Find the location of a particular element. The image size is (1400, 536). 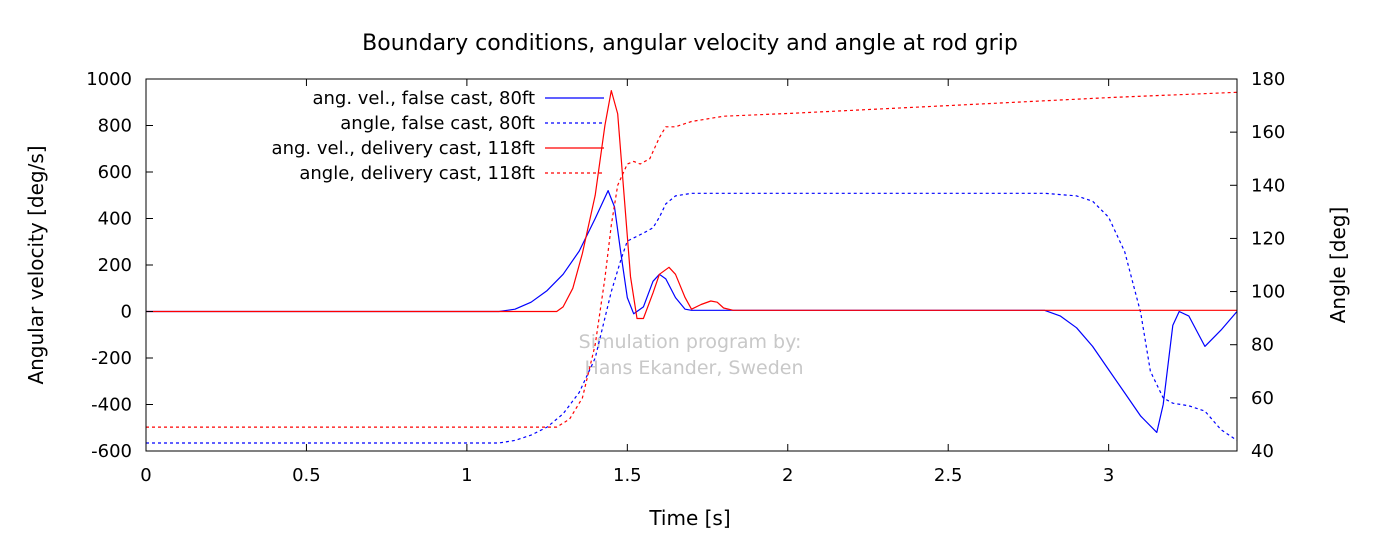

x-tick-label-4: 2 is located at coordinates (787, 475).